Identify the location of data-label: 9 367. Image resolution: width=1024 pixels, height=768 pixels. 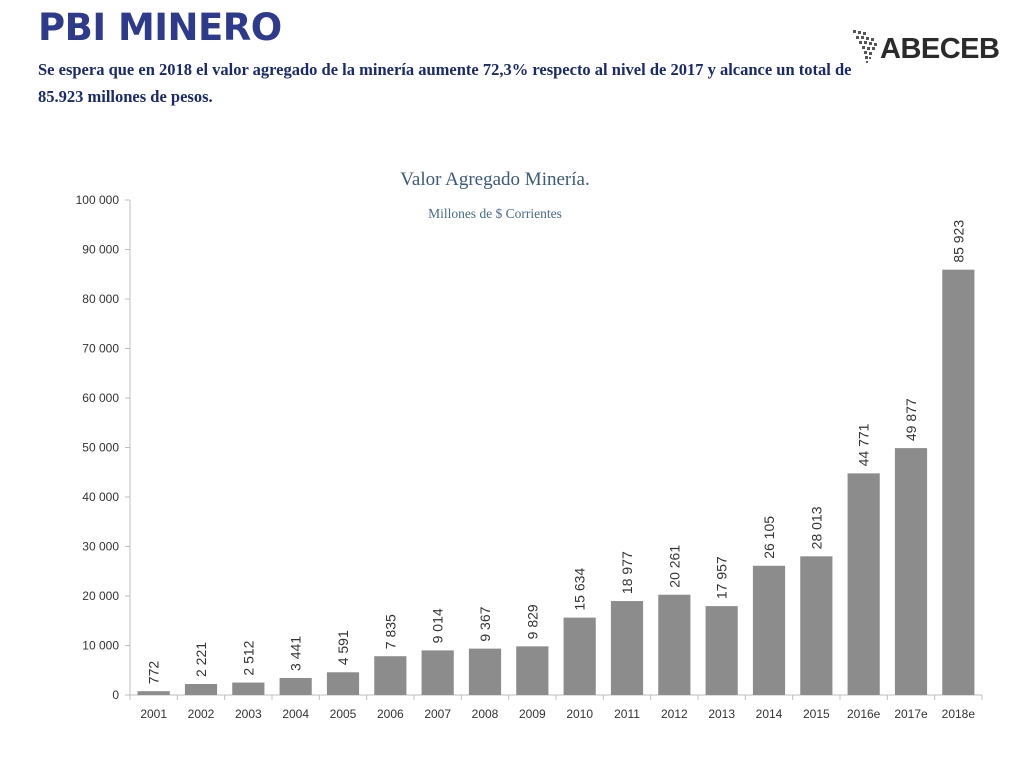
(485, 623).